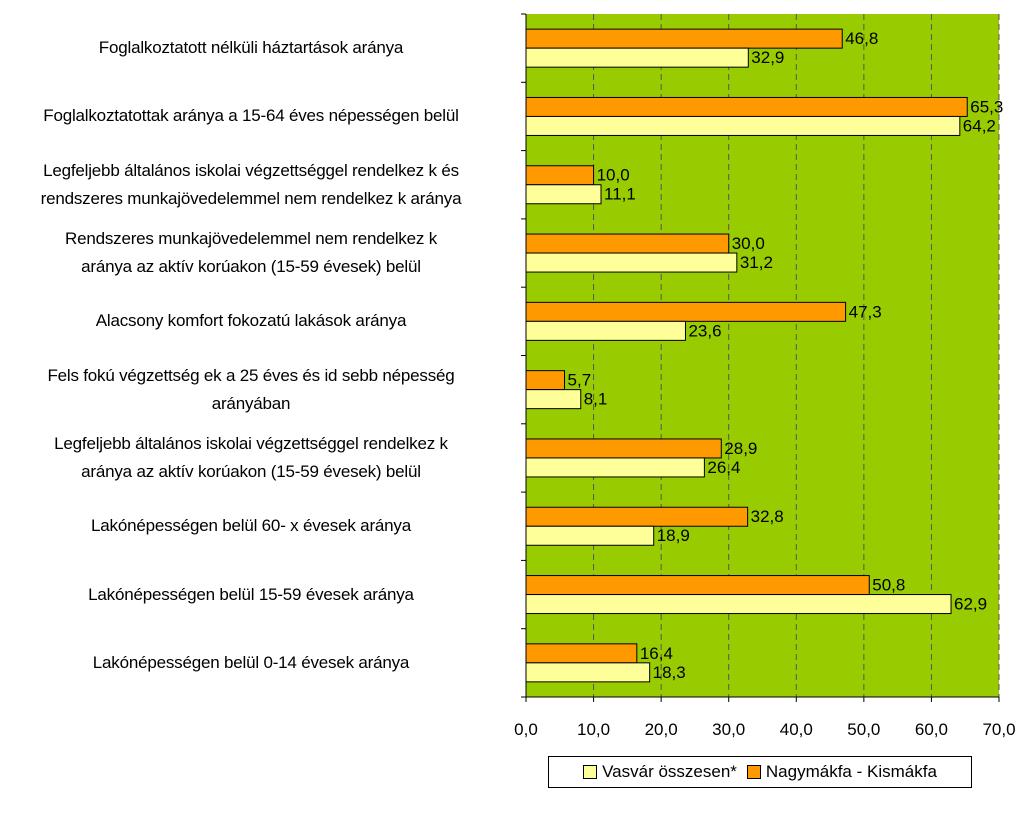  I want to click on legend-swatch-vasvar, so click(590, 772).